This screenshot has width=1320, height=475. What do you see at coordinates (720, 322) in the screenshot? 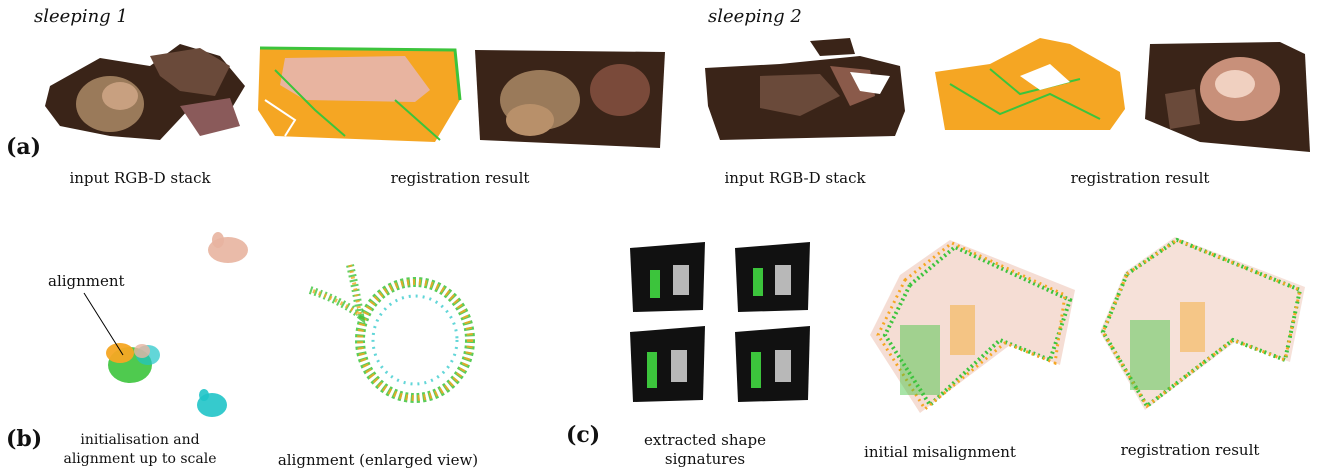
I see `shape-signatures-grid` at bounding box center [720, 322].